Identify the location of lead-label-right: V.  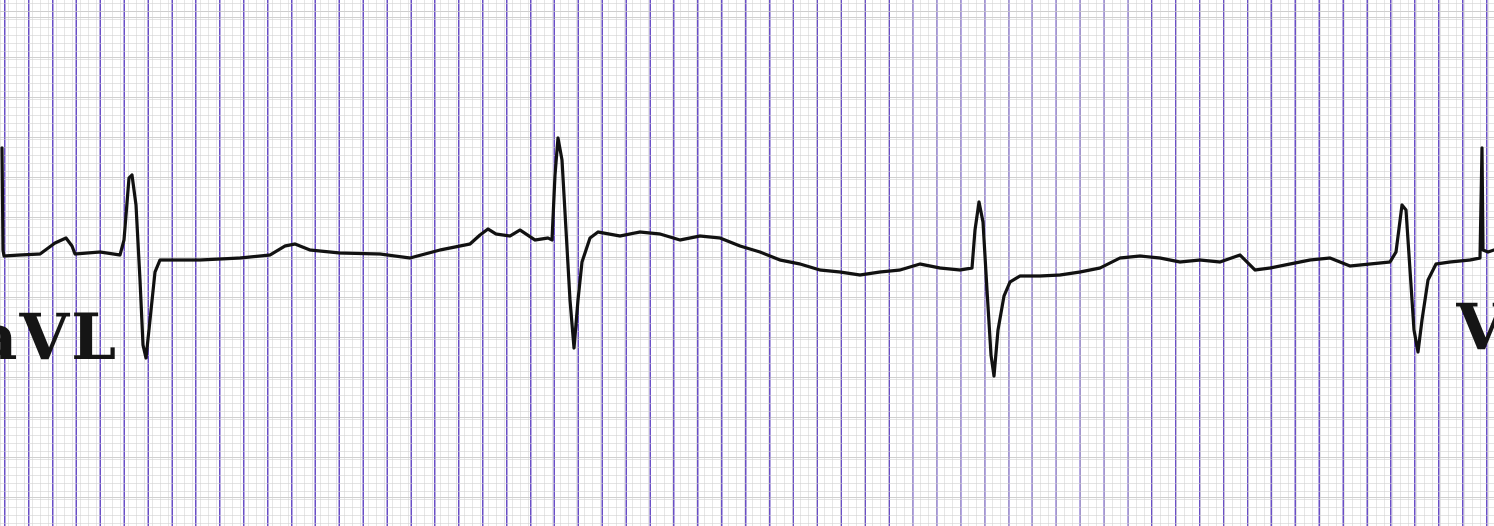
(1475, 328).